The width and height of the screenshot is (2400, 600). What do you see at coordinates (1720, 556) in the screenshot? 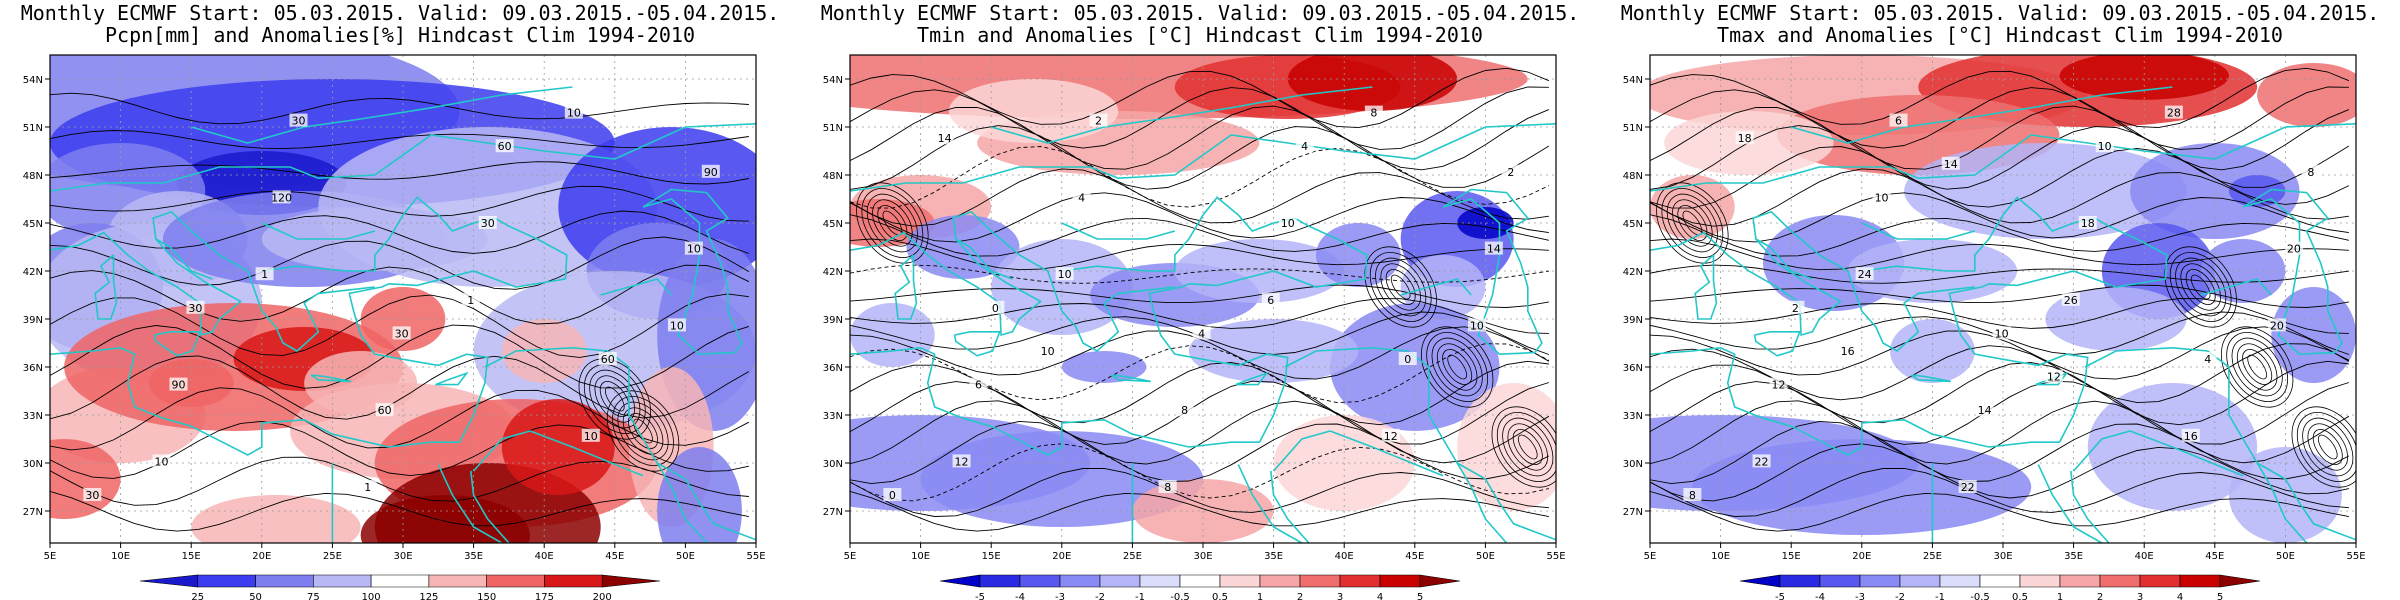
I see `lon-label: 10E` at bounding box center [1720, 556].